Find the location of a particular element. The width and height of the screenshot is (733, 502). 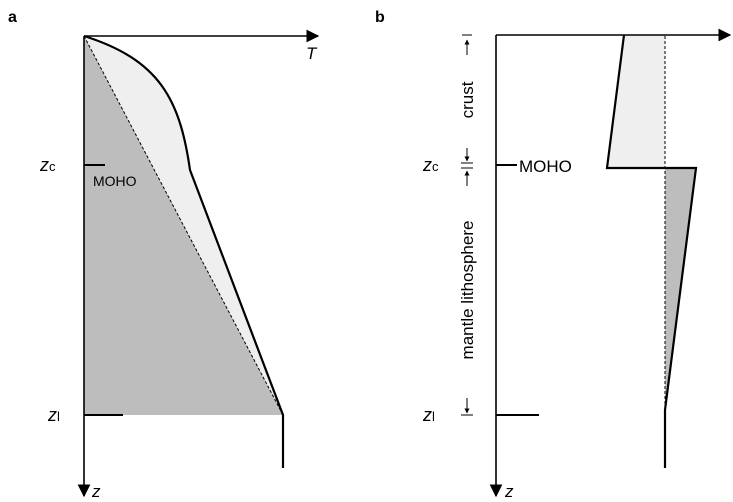

panel-b-crust-region is located at coordinates (636, 101).